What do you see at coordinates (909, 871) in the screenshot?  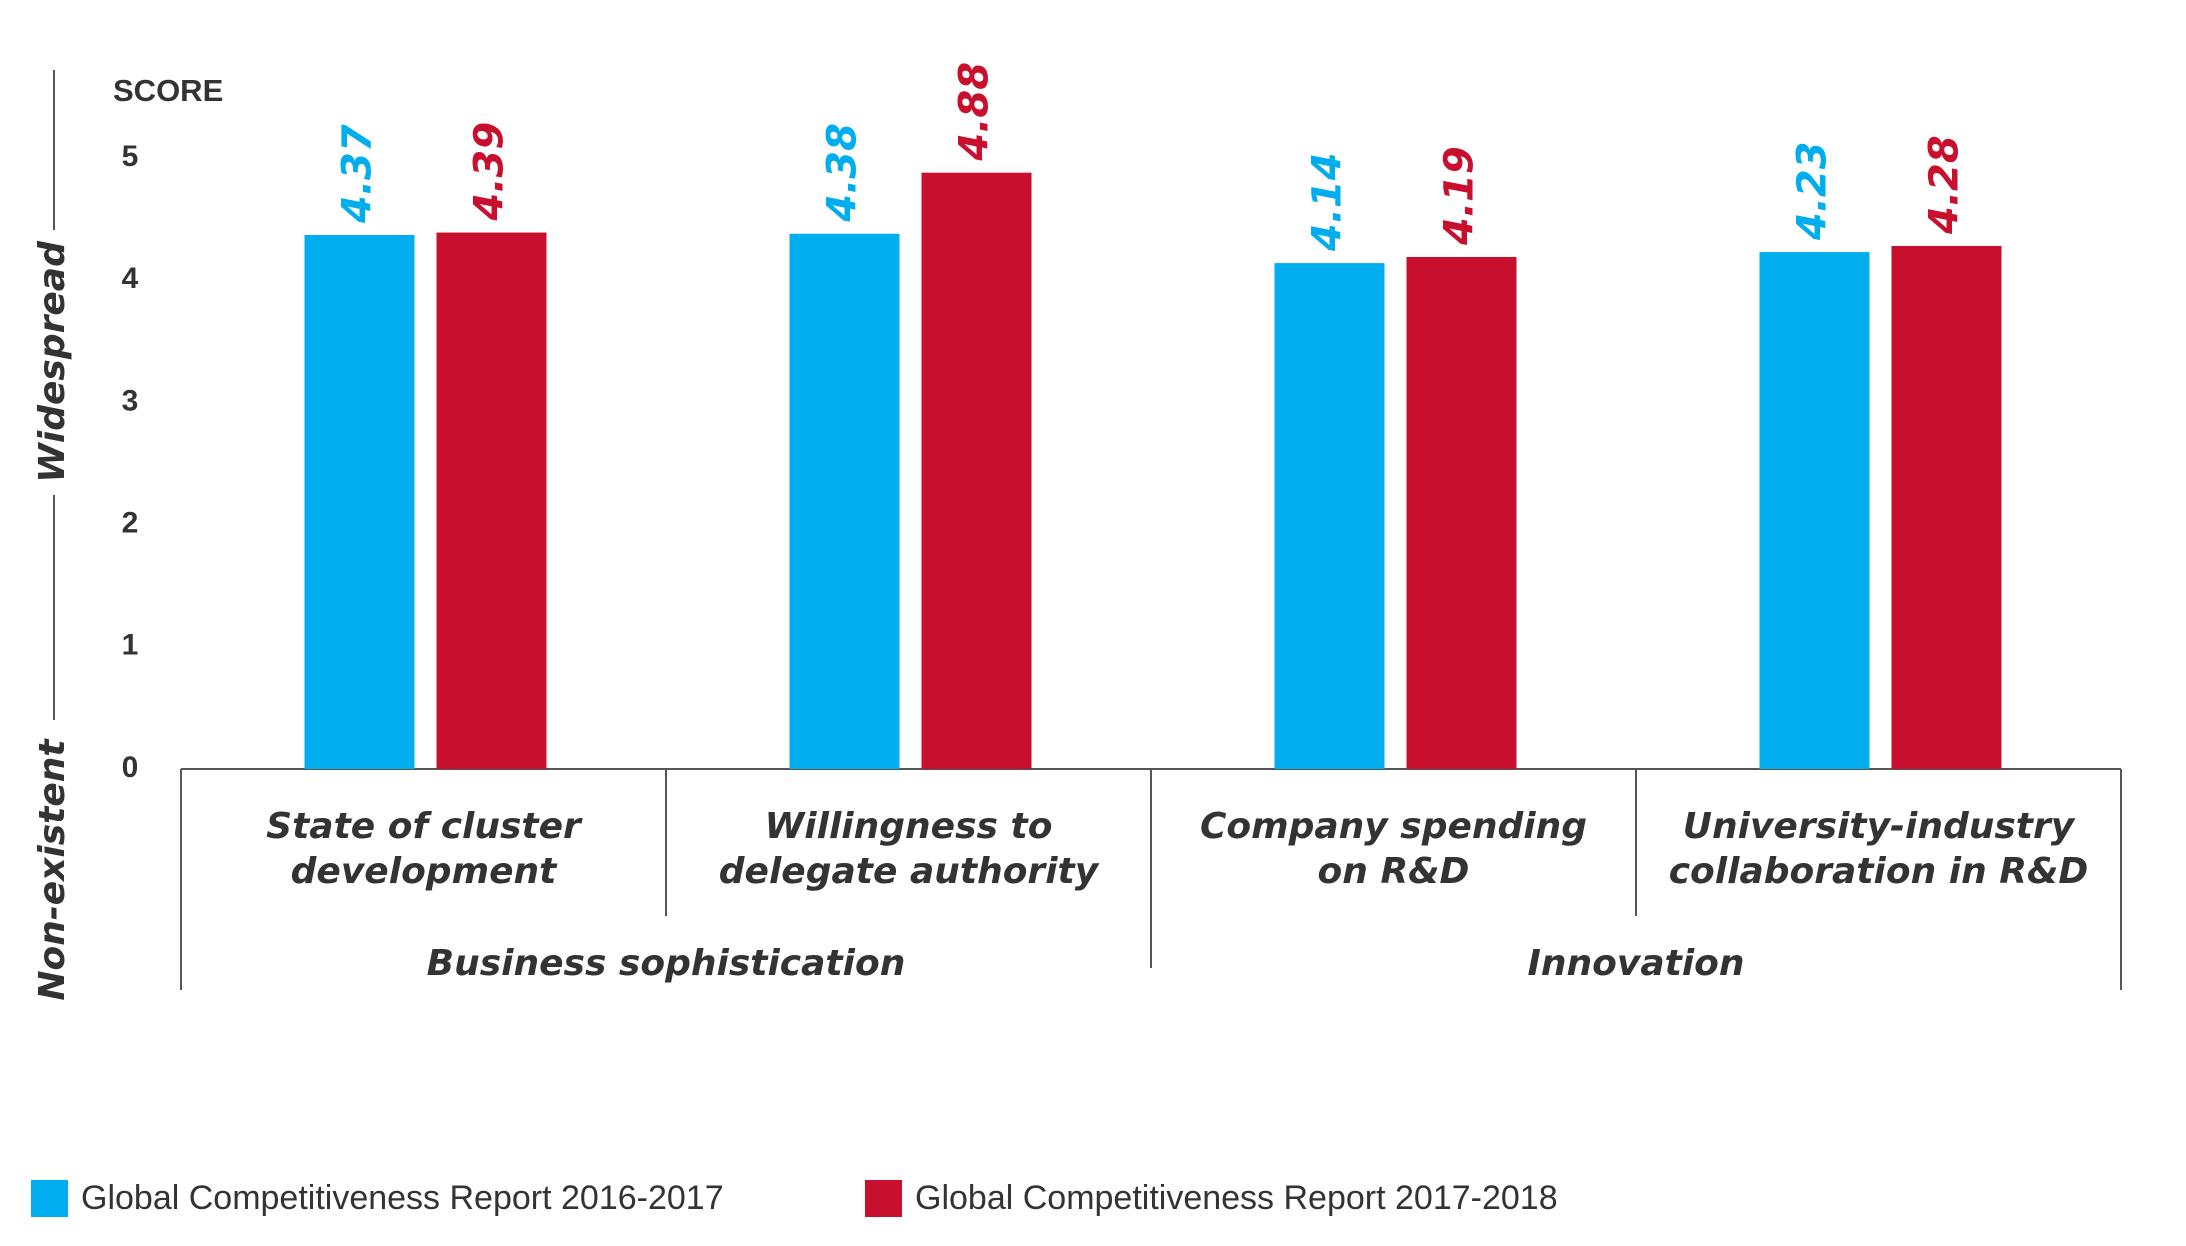 I see `x-tick-label: delegate authority` at bounding box center [909, 871].